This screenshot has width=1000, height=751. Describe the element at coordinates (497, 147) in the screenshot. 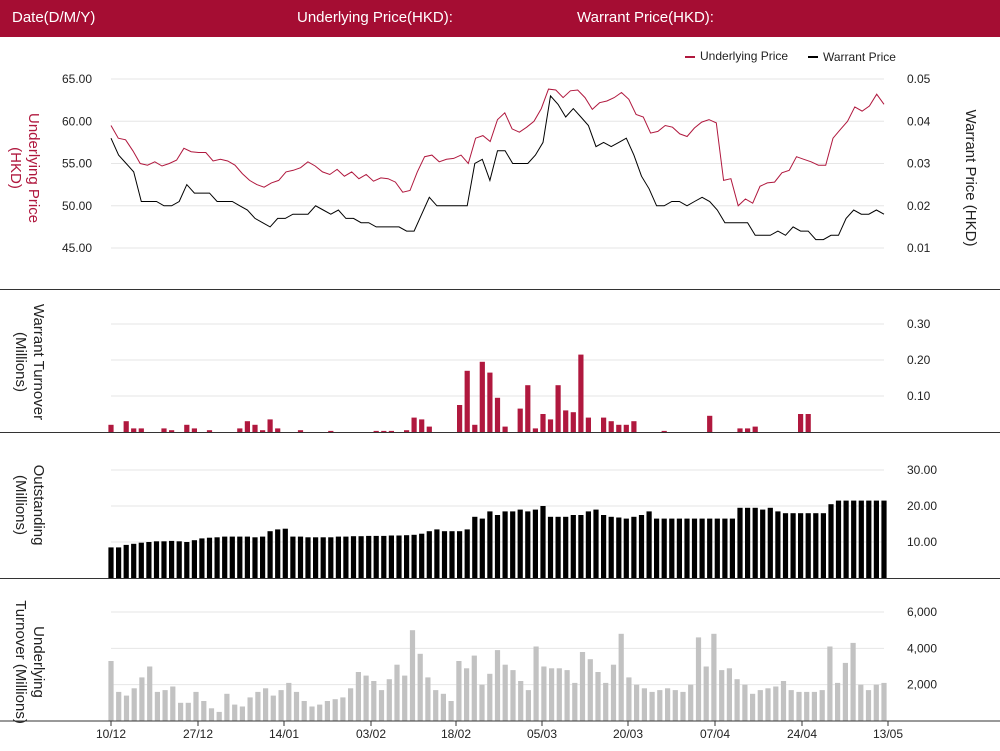

I see `underlying-price-line` at that location.